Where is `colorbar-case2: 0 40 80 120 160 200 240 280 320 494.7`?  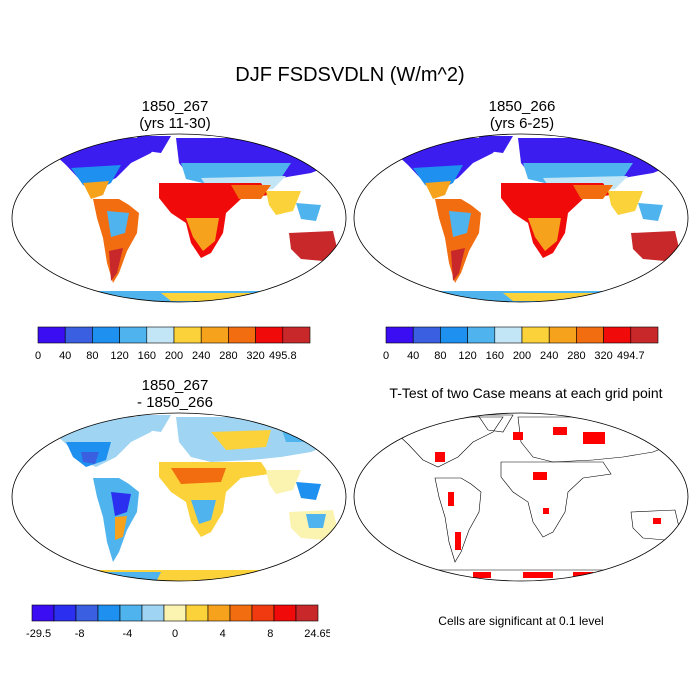
colorbar-case2: 0 40 80 120 160 200 240 280 320 494.7 is located at coordinates (521, 344).